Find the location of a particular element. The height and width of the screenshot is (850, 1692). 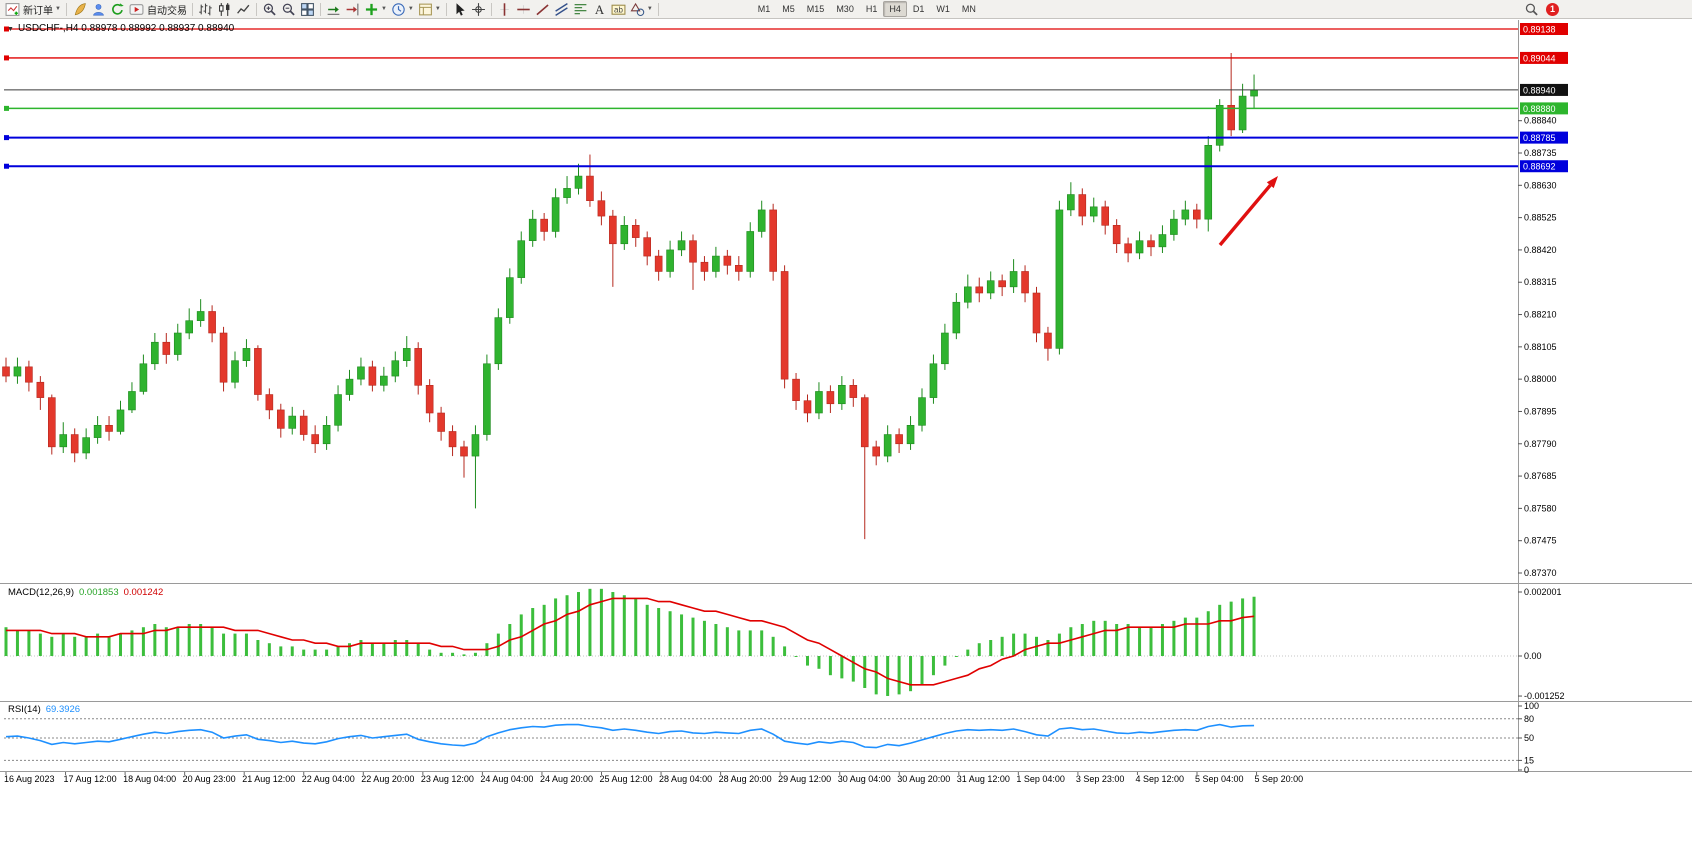

clock-icon is located at coordinates (398, 9).